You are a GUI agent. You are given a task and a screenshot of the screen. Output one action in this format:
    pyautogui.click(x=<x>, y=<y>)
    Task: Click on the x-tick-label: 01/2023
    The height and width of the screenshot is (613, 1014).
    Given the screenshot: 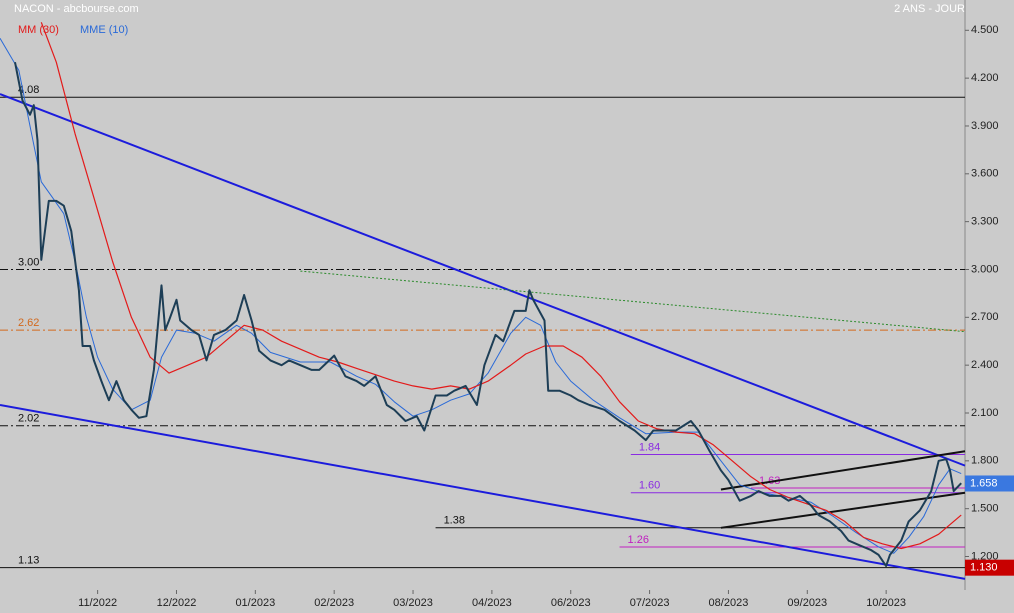 What is the action you would take?
    pyautogui.click(x=255, y=603)
    